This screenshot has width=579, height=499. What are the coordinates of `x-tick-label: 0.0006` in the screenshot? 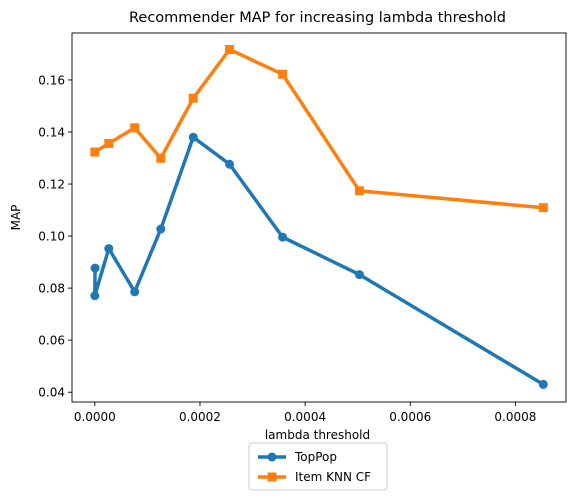 It's located at (410, 417).